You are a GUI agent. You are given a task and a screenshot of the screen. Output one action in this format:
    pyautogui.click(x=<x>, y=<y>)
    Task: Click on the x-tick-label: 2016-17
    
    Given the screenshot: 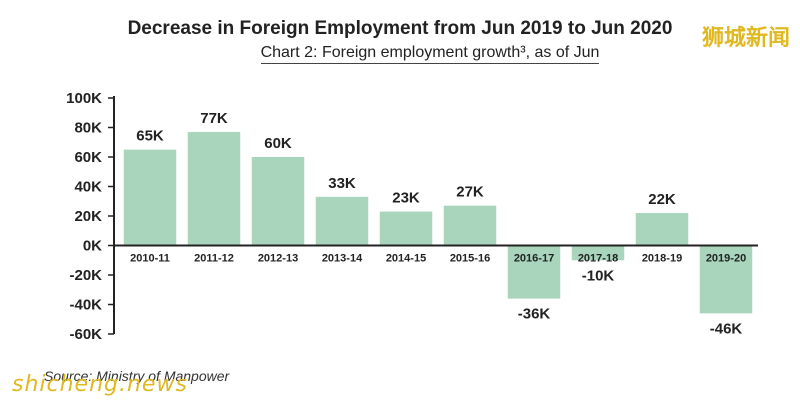 What is the action you would take?
    pyautogui.click(x=534, y=259)
    